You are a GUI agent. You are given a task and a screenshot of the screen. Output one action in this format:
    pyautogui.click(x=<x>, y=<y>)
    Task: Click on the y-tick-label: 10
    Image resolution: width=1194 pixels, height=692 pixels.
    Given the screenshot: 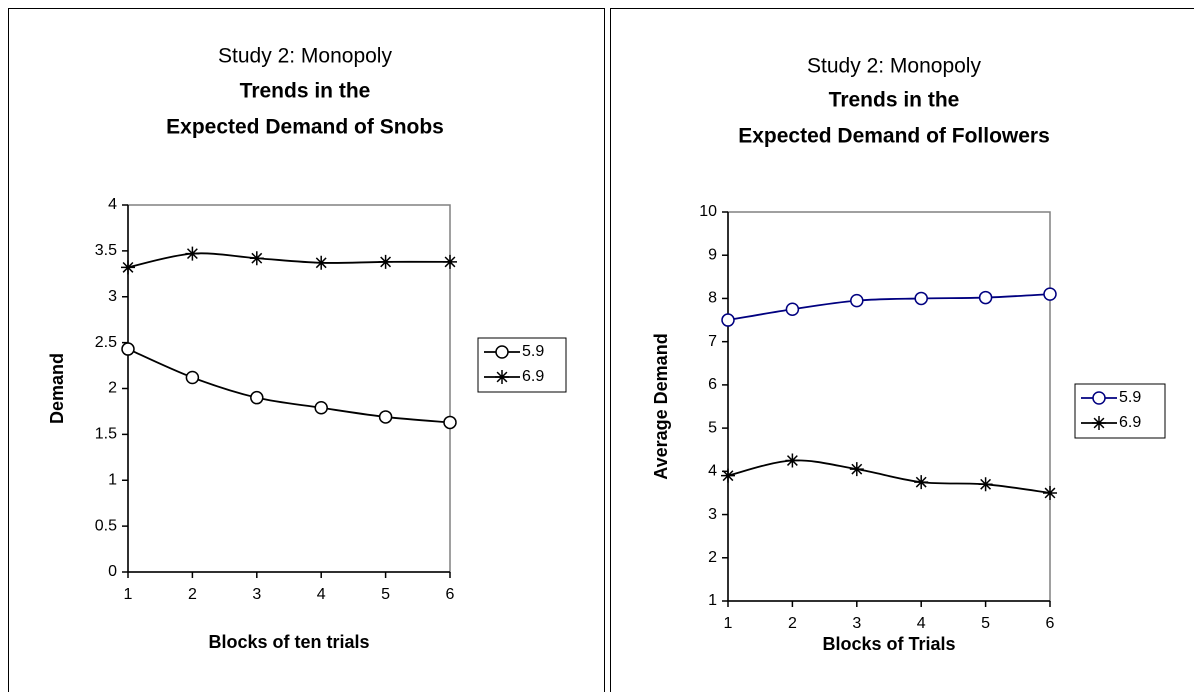 What is the action you would take?
    pyautogui.click(x=708, y=211)
    